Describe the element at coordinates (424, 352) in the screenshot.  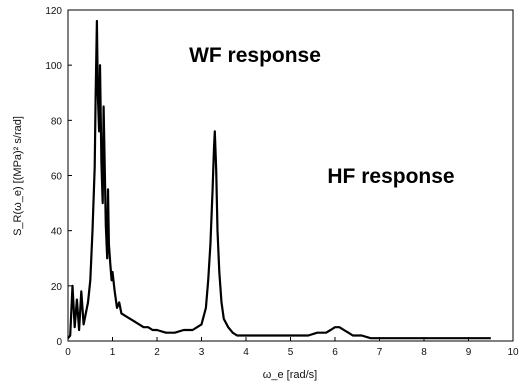
I see `x-tick-label: 8` at that location.